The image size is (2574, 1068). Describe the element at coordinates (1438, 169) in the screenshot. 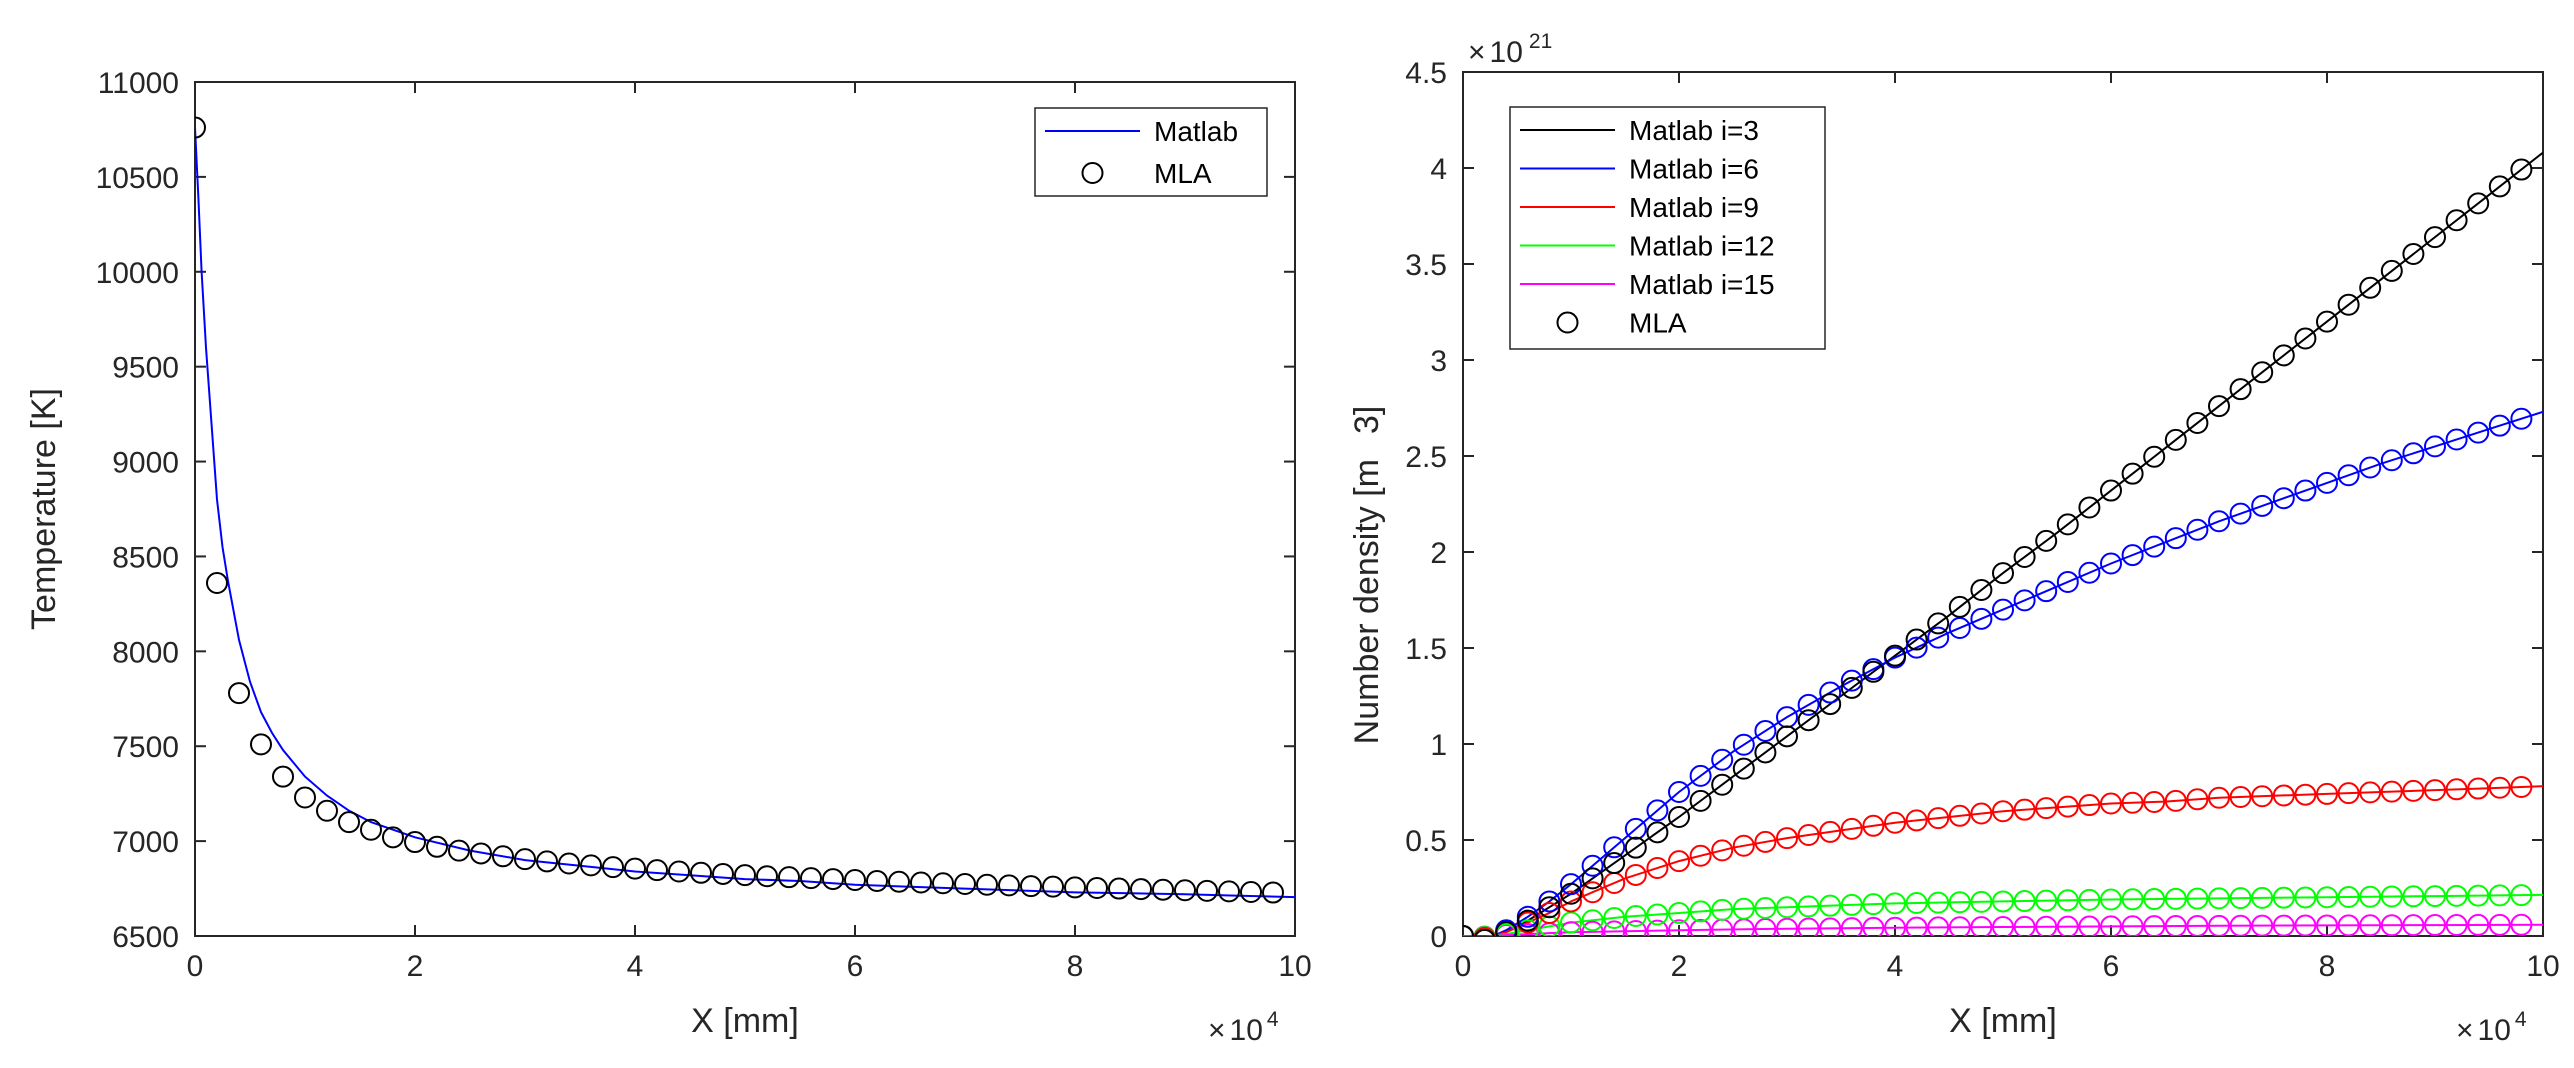

I see `y-tick-label: 4` at that location.